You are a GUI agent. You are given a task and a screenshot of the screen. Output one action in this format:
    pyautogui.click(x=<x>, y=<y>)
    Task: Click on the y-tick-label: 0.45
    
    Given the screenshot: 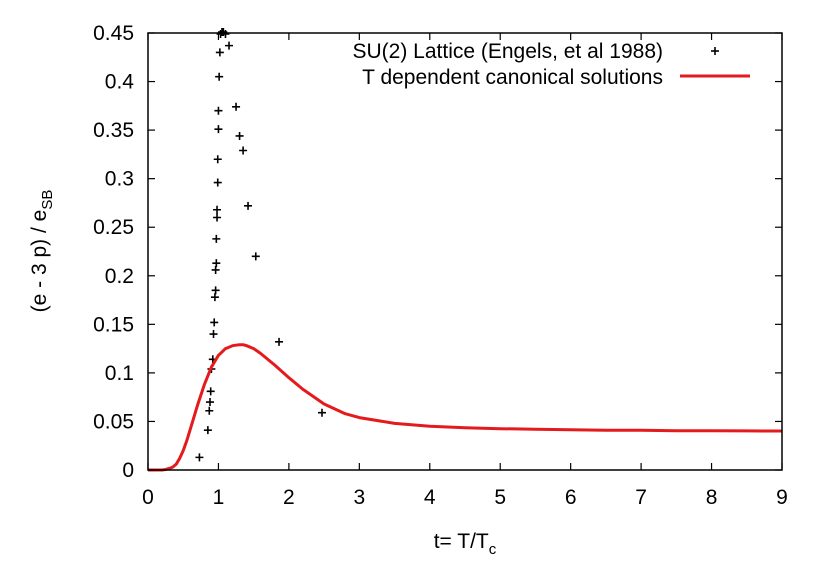 What is the action you would take?
    pyautogui.click(x=113, y=33)
    